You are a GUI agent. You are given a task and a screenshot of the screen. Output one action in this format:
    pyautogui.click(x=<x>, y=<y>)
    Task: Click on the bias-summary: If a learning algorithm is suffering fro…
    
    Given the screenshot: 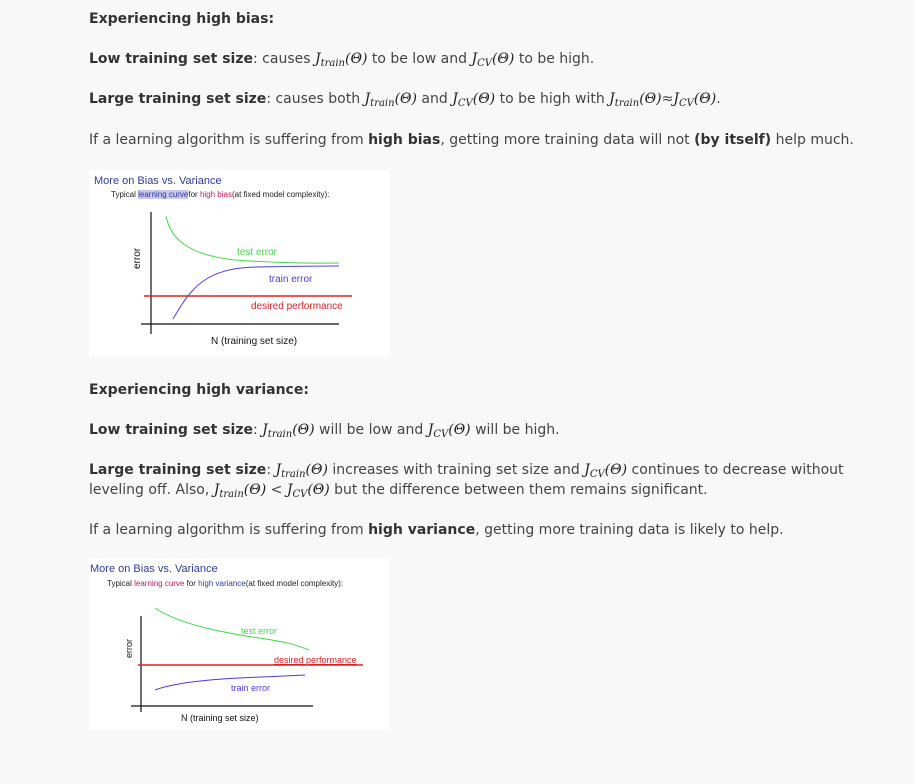 What is the action you would take?
    pyautogui.click(x=471, y=140)
    